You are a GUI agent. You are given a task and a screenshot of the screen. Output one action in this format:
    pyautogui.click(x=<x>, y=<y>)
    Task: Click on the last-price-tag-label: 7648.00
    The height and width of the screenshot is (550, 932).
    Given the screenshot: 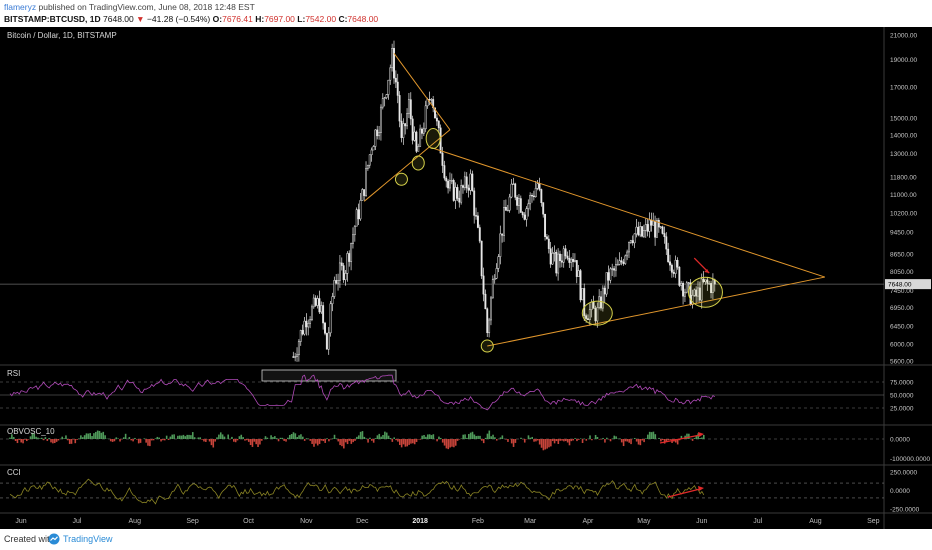 What is the action you would take?
    pyautogui.click(x=900, y=285)
    